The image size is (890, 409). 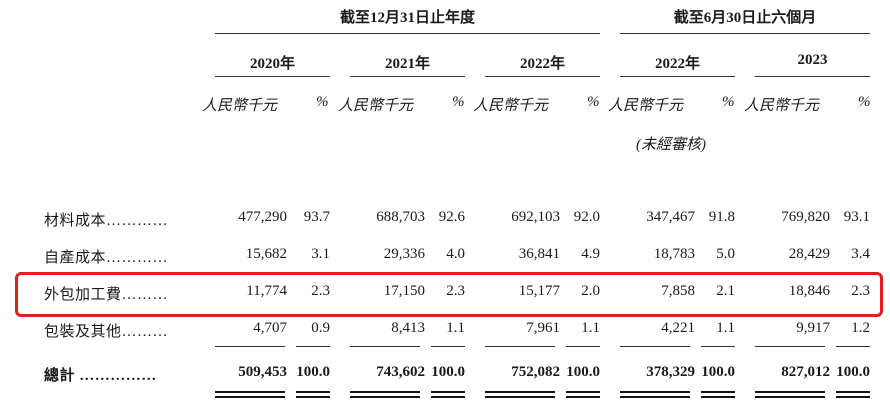 I want to click on total-value: 752,082, so click(x=535, y=372).